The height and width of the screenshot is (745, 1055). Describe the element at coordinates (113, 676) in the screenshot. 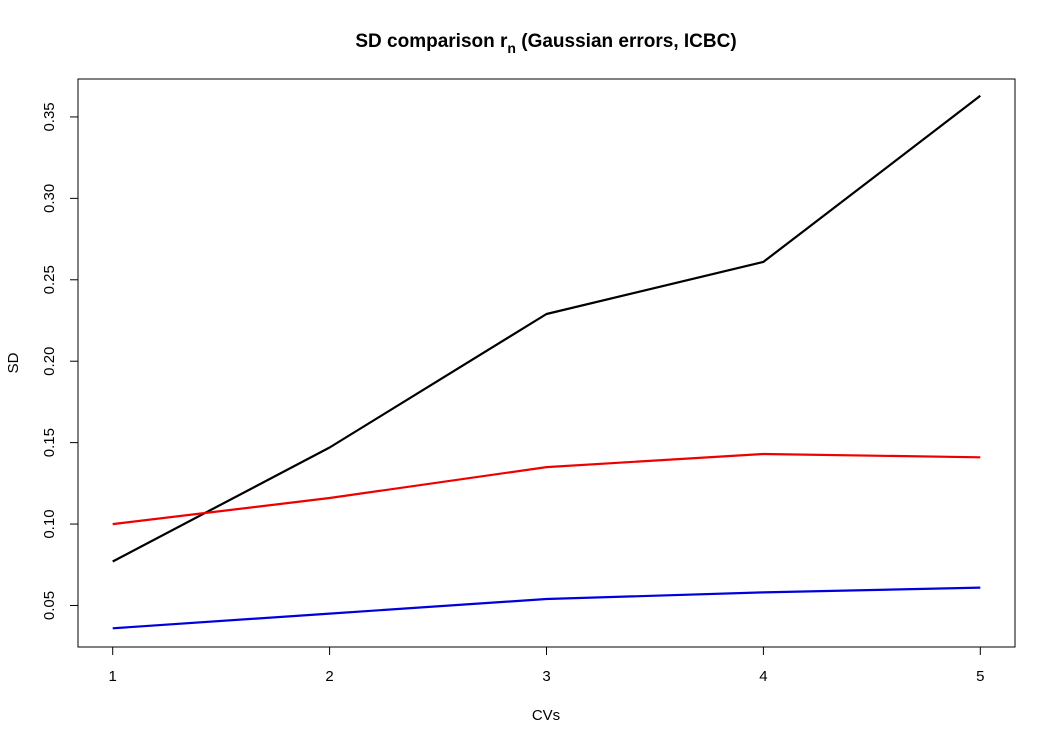

I see `x-tick-label: 1` at that location.